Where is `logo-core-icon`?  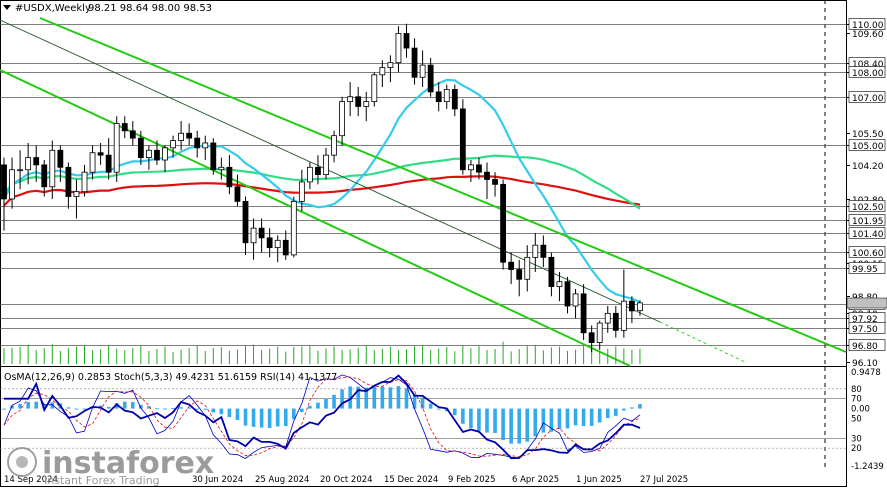 logo-core-icon is located at coordinates (22, 462).